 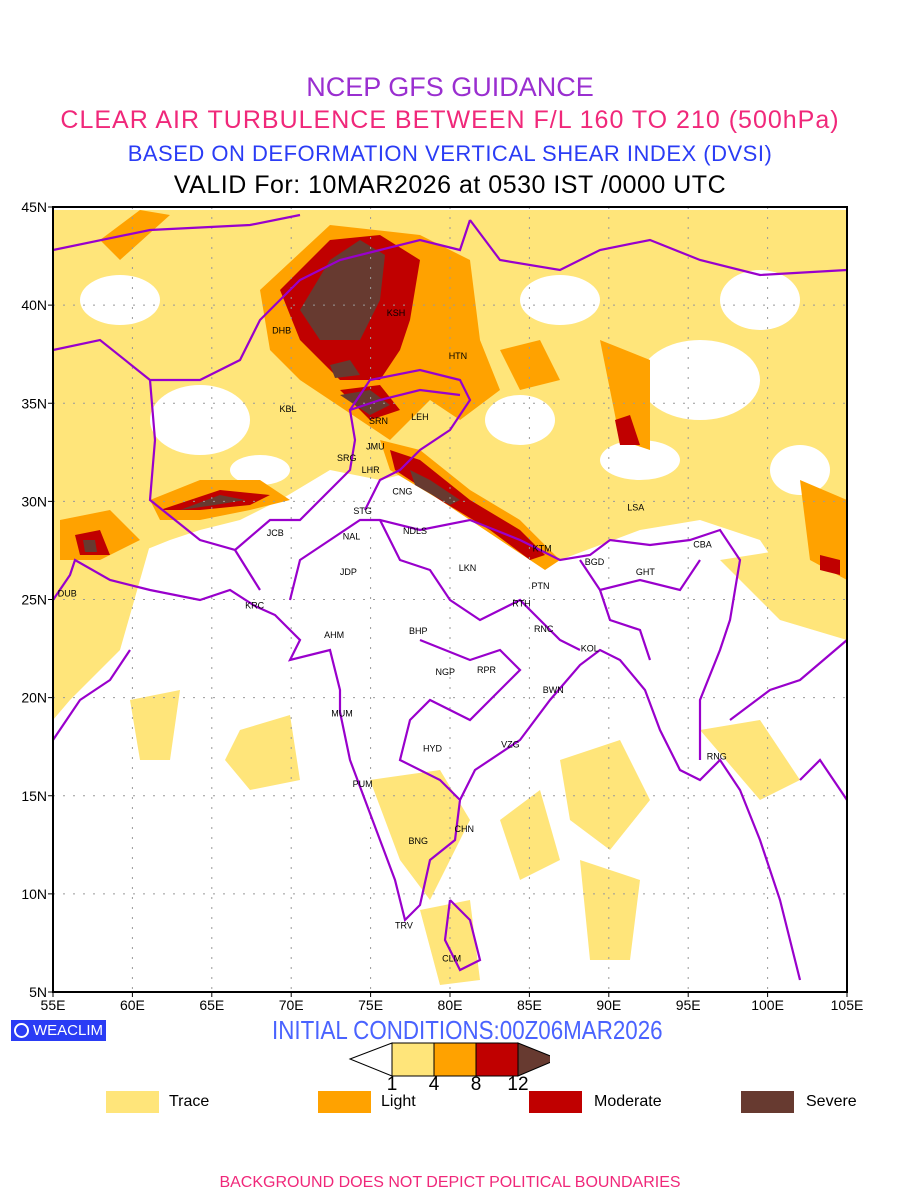 I want to click on legend-label: Light, so click(x=398, y=1101).